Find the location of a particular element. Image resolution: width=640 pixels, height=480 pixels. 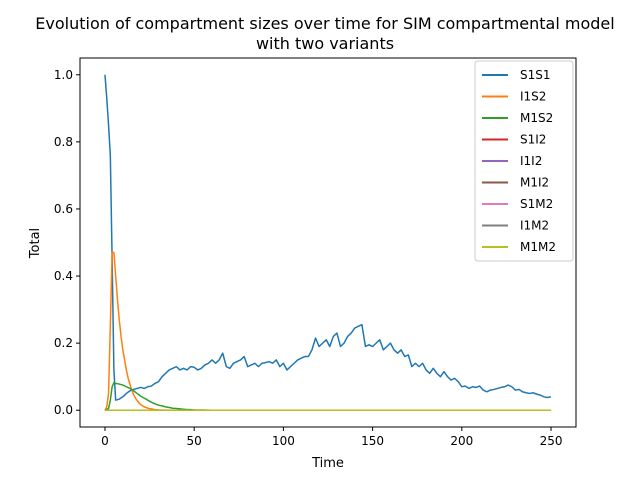

legend: S1S1 I1S2 M1S2 S1I2 I1I2 M1I2 S1M2 I1M2 M1M2 is located at coordinates (524, 161).